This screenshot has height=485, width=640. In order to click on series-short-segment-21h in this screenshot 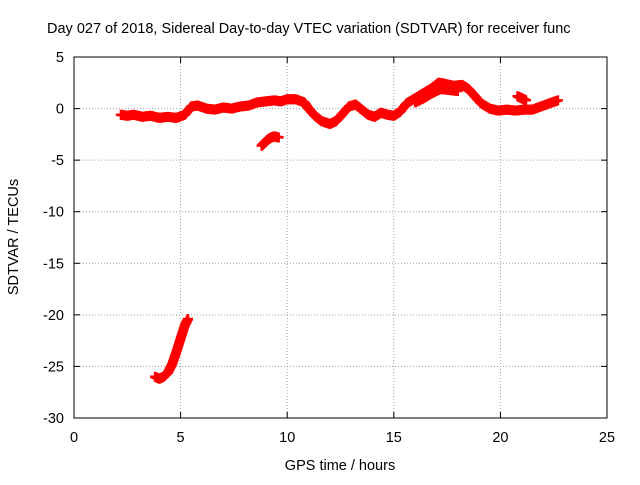, I will do `click(521, 98)`.